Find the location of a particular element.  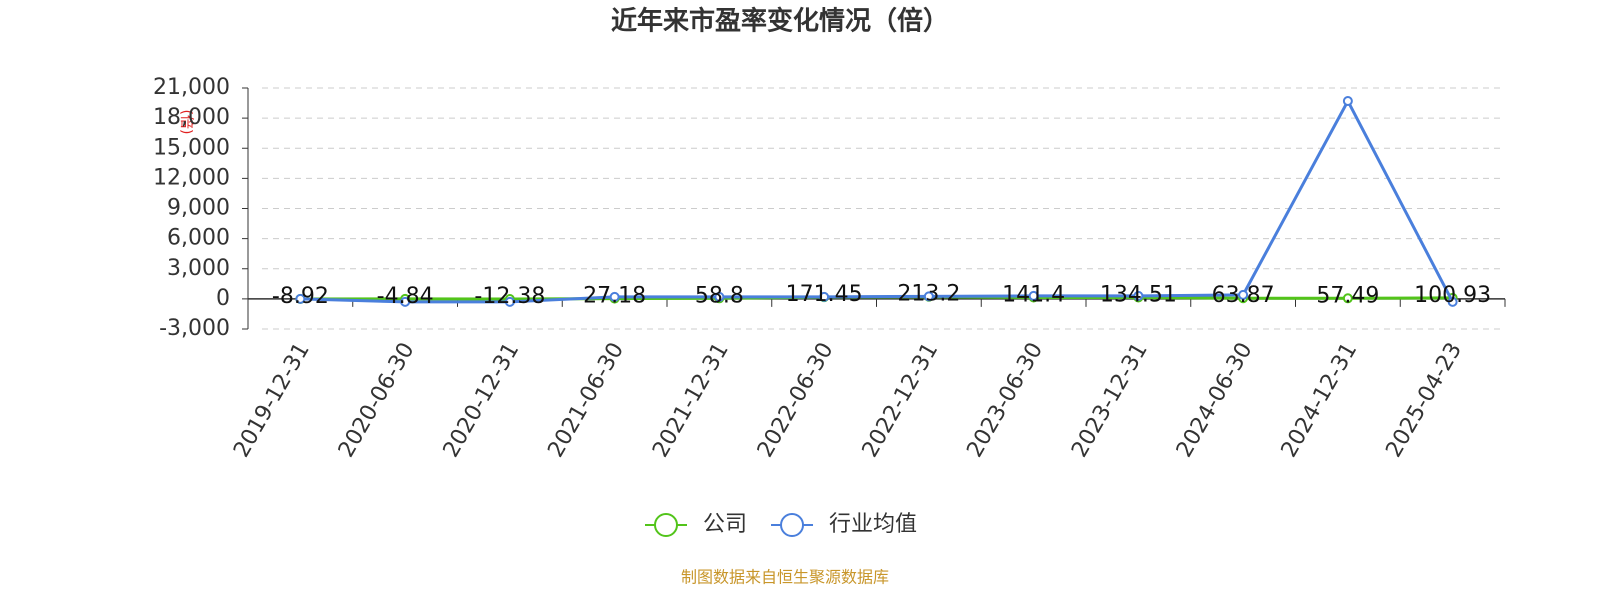

data-label: -12.38 is located at coordinates (509, 296).